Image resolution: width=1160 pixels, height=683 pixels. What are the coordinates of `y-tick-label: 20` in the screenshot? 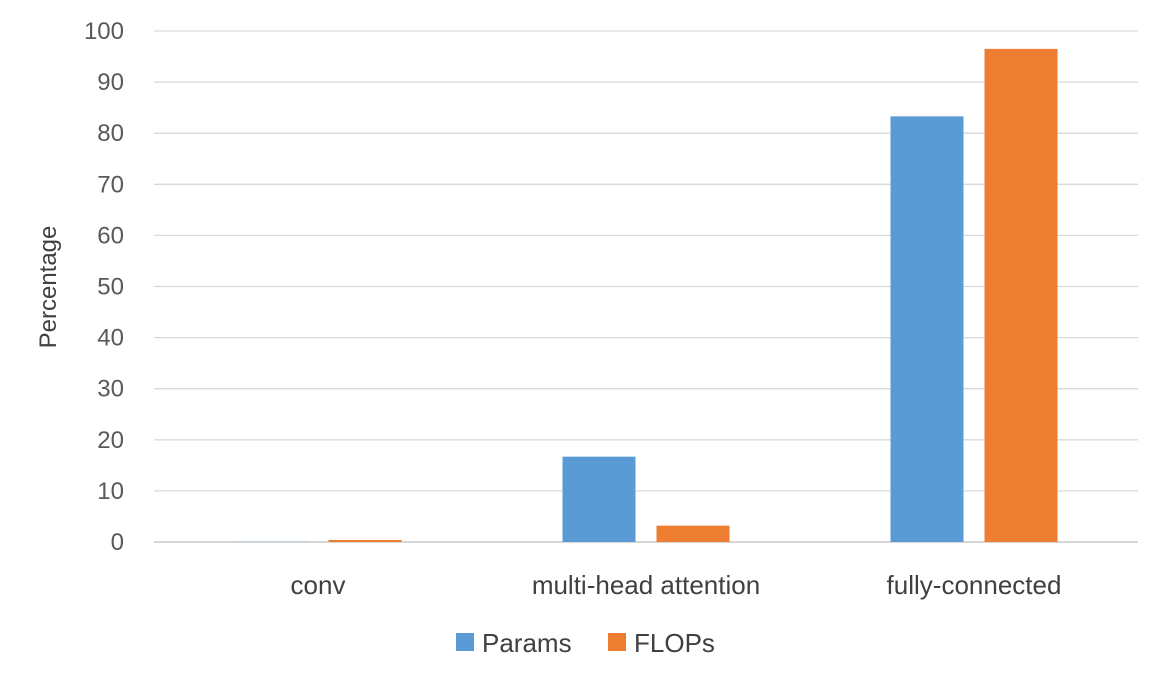 It's located at (110, 440).